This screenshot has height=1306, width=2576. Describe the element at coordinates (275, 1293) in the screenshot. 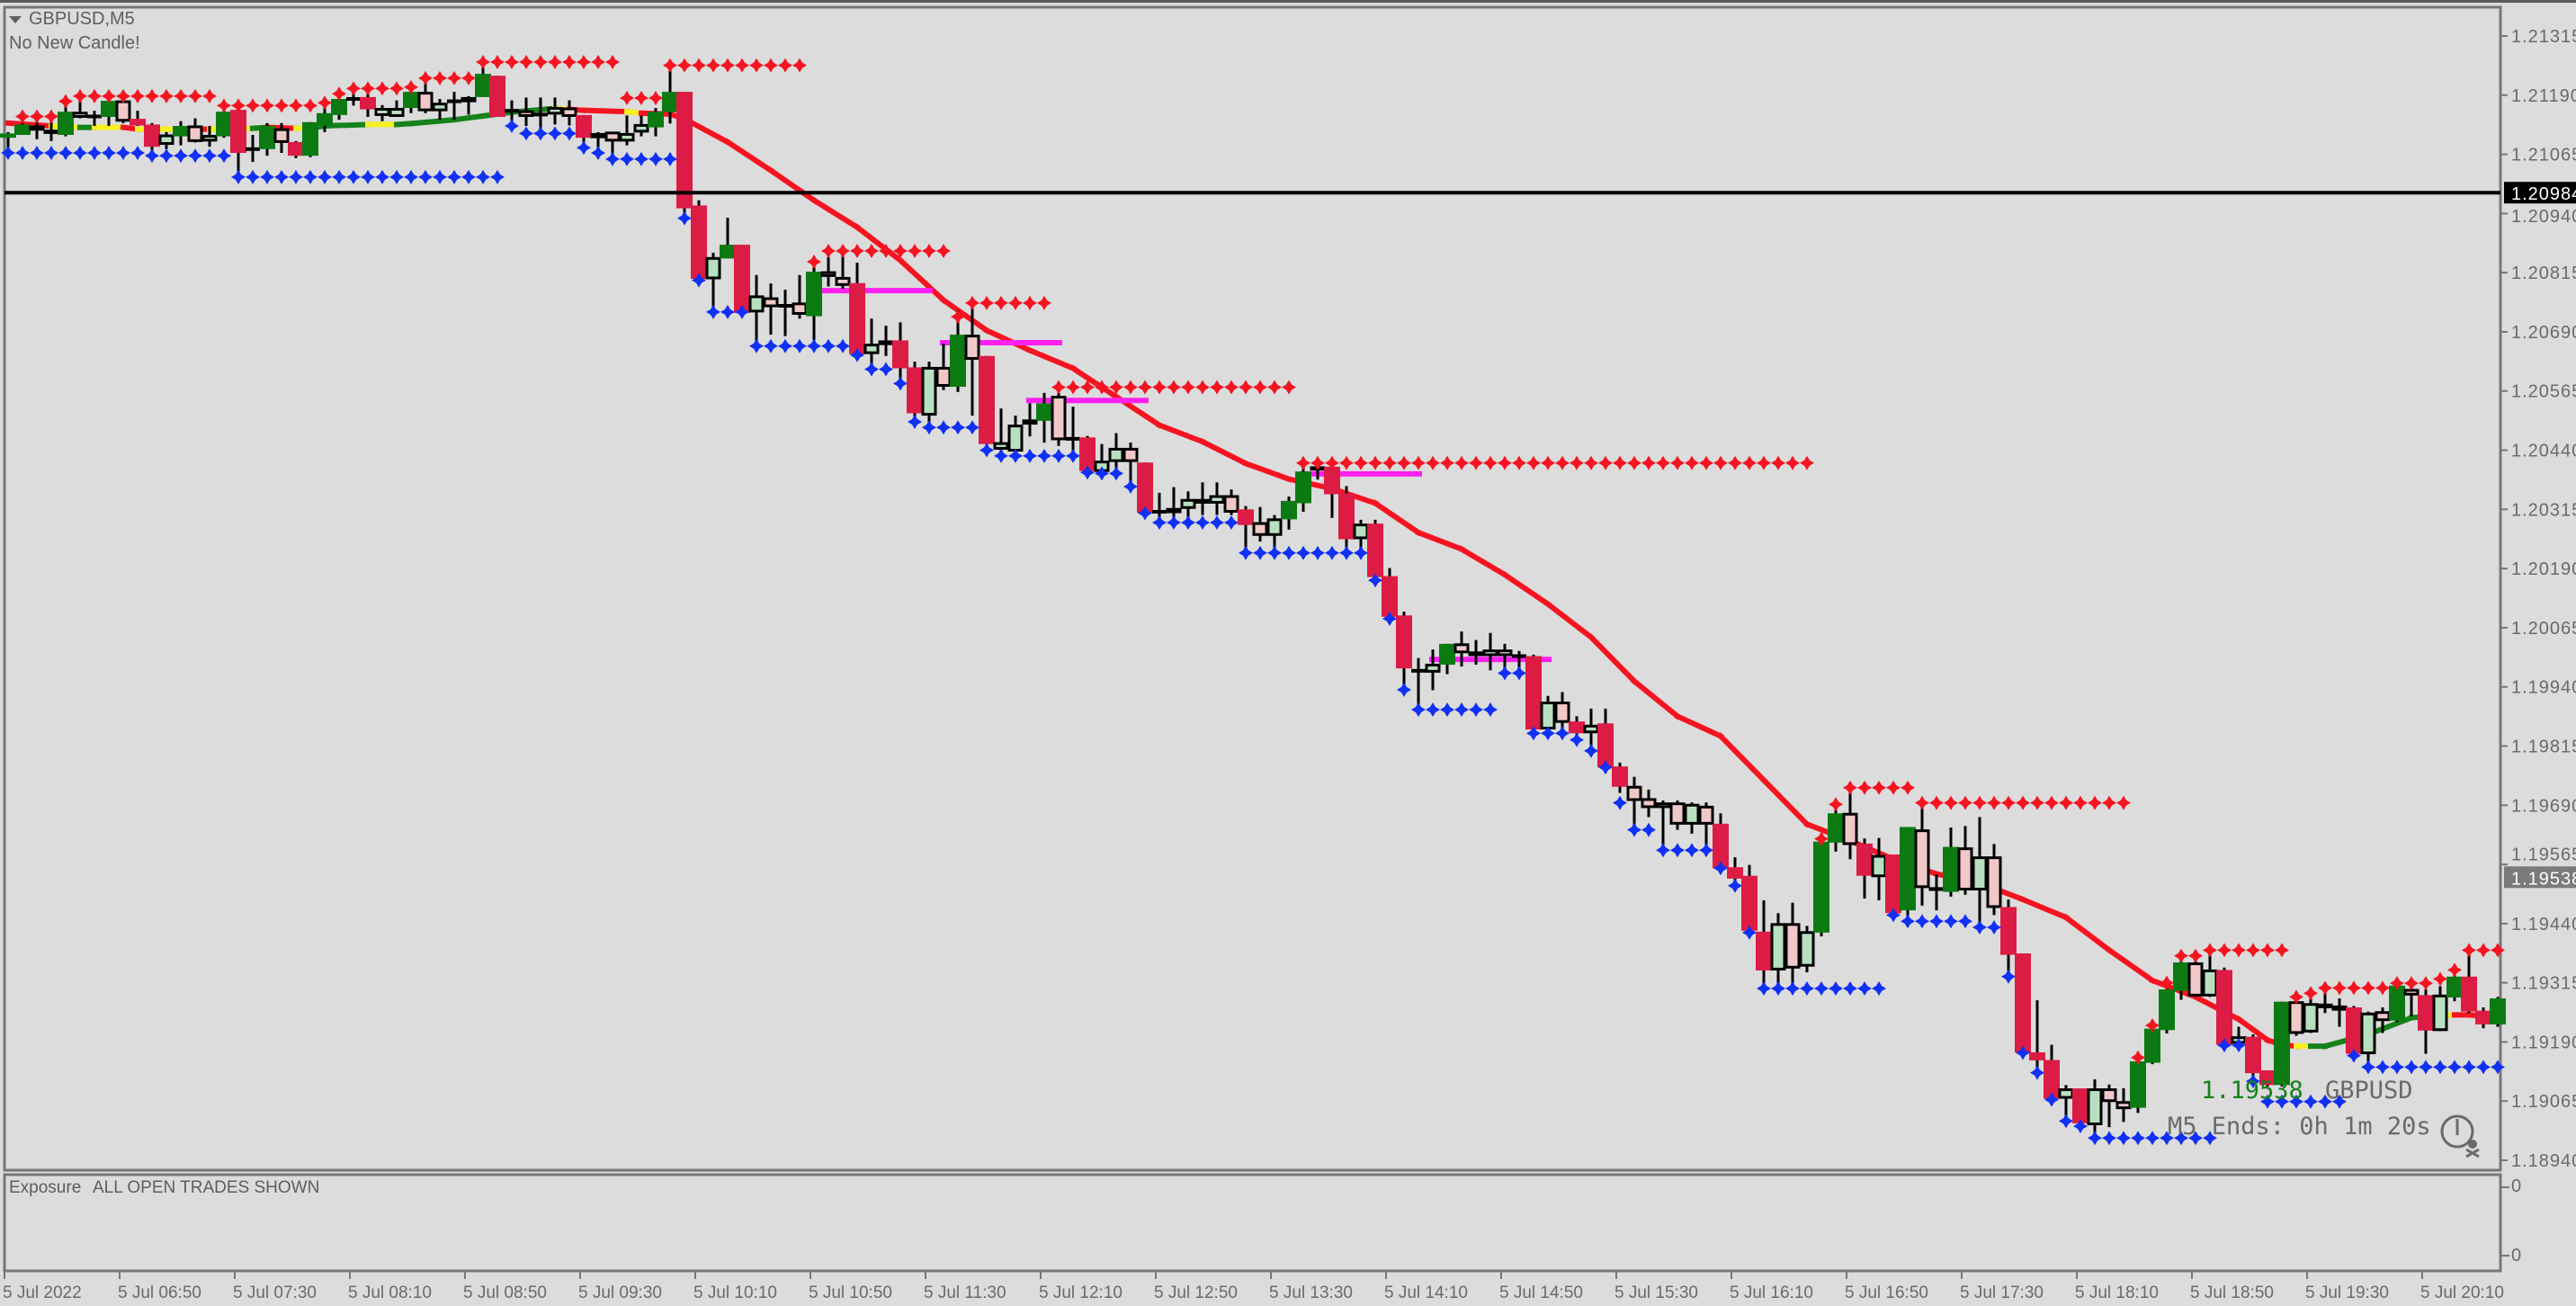

I see `time-axis-label: 5 Jul 07:30` at that location.